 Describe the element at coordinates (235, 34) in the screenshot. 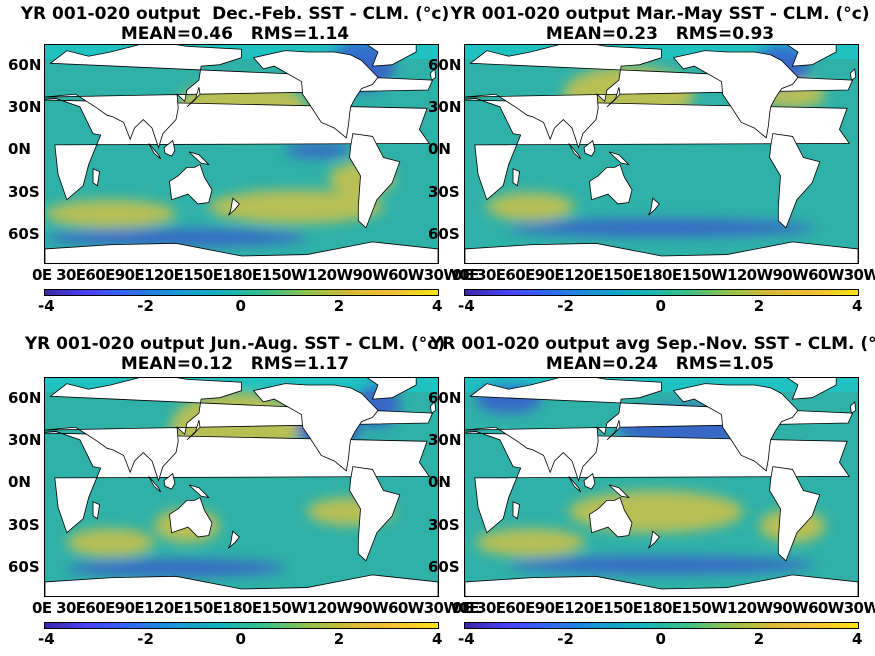

I see `panel-stats: MEAN=0.46 RMS=1.14` at that location.